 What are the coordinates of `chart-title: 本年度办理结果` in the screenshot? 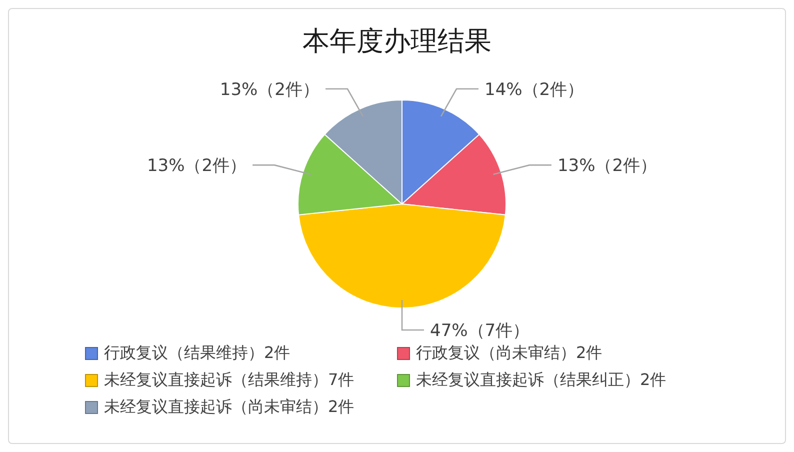 It's located at (397, 41).